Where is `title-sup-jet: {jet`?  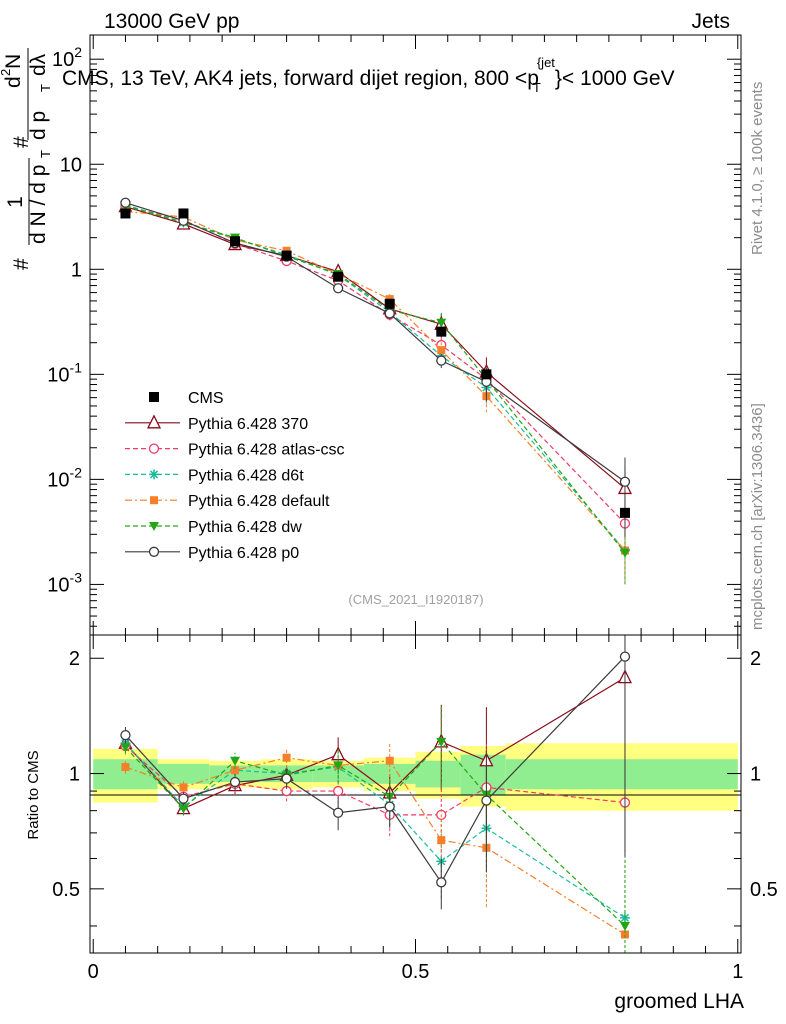
title-sup-jet: {jet is located at coordinates (546, 62).